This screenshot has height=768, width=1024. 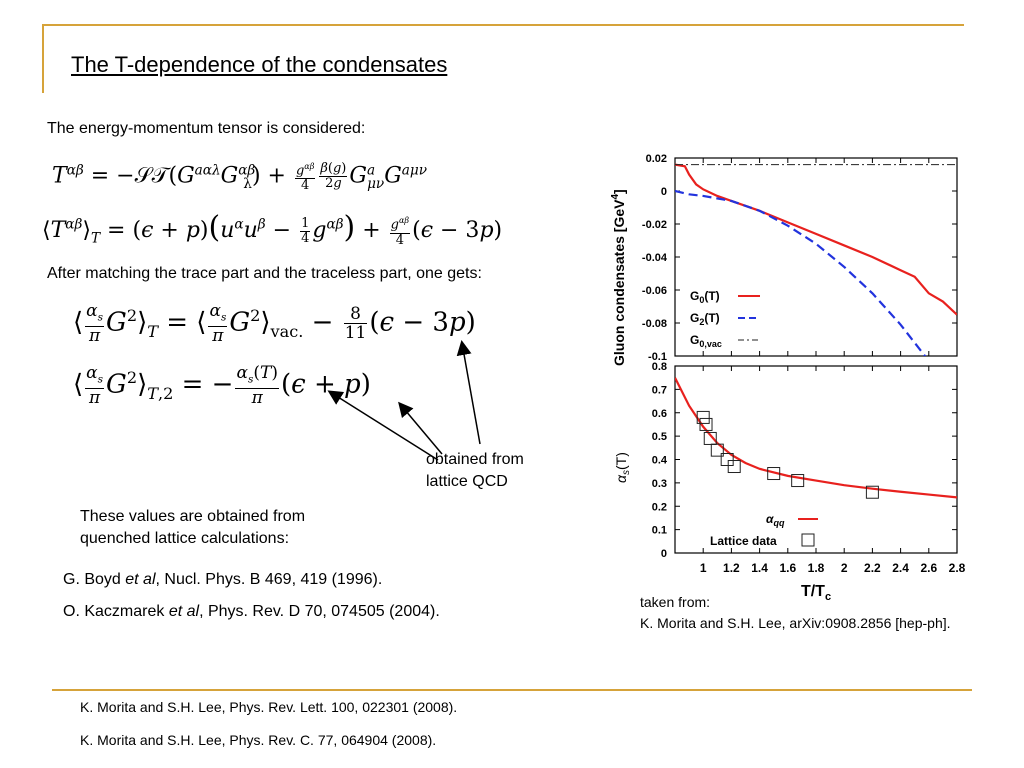 What do you see at coordinates (274, 324) in the screenshot?
I see `equation-condensate-t: ⟨ αs π G2⟩T = ⟨ αs π G2⟩vac. − 8 11 (ϵ − 3p)` at bounding box center [274, 324].